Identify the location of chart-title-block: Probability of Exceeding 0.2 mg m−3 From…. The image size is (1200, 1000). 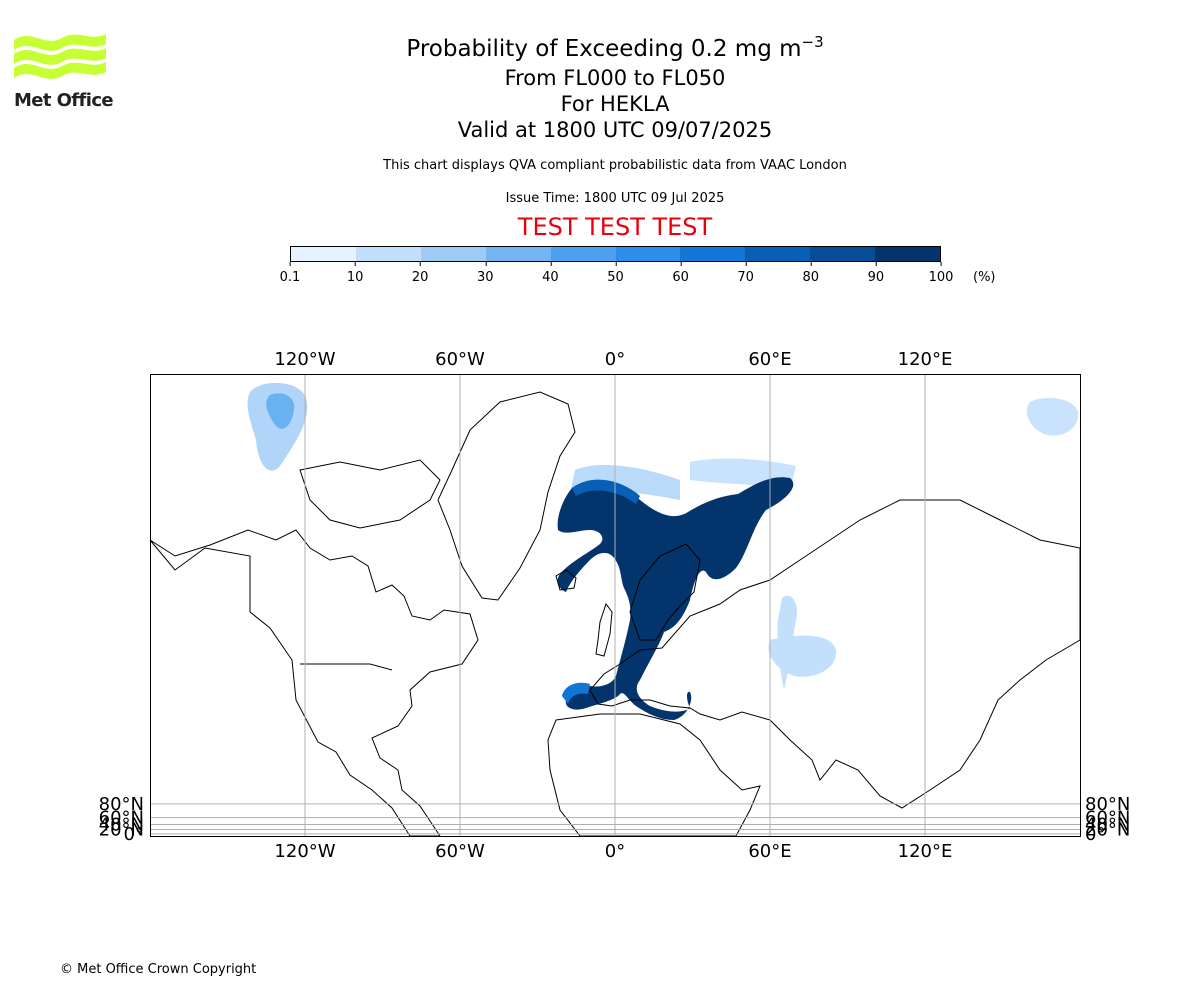
(615, 84).